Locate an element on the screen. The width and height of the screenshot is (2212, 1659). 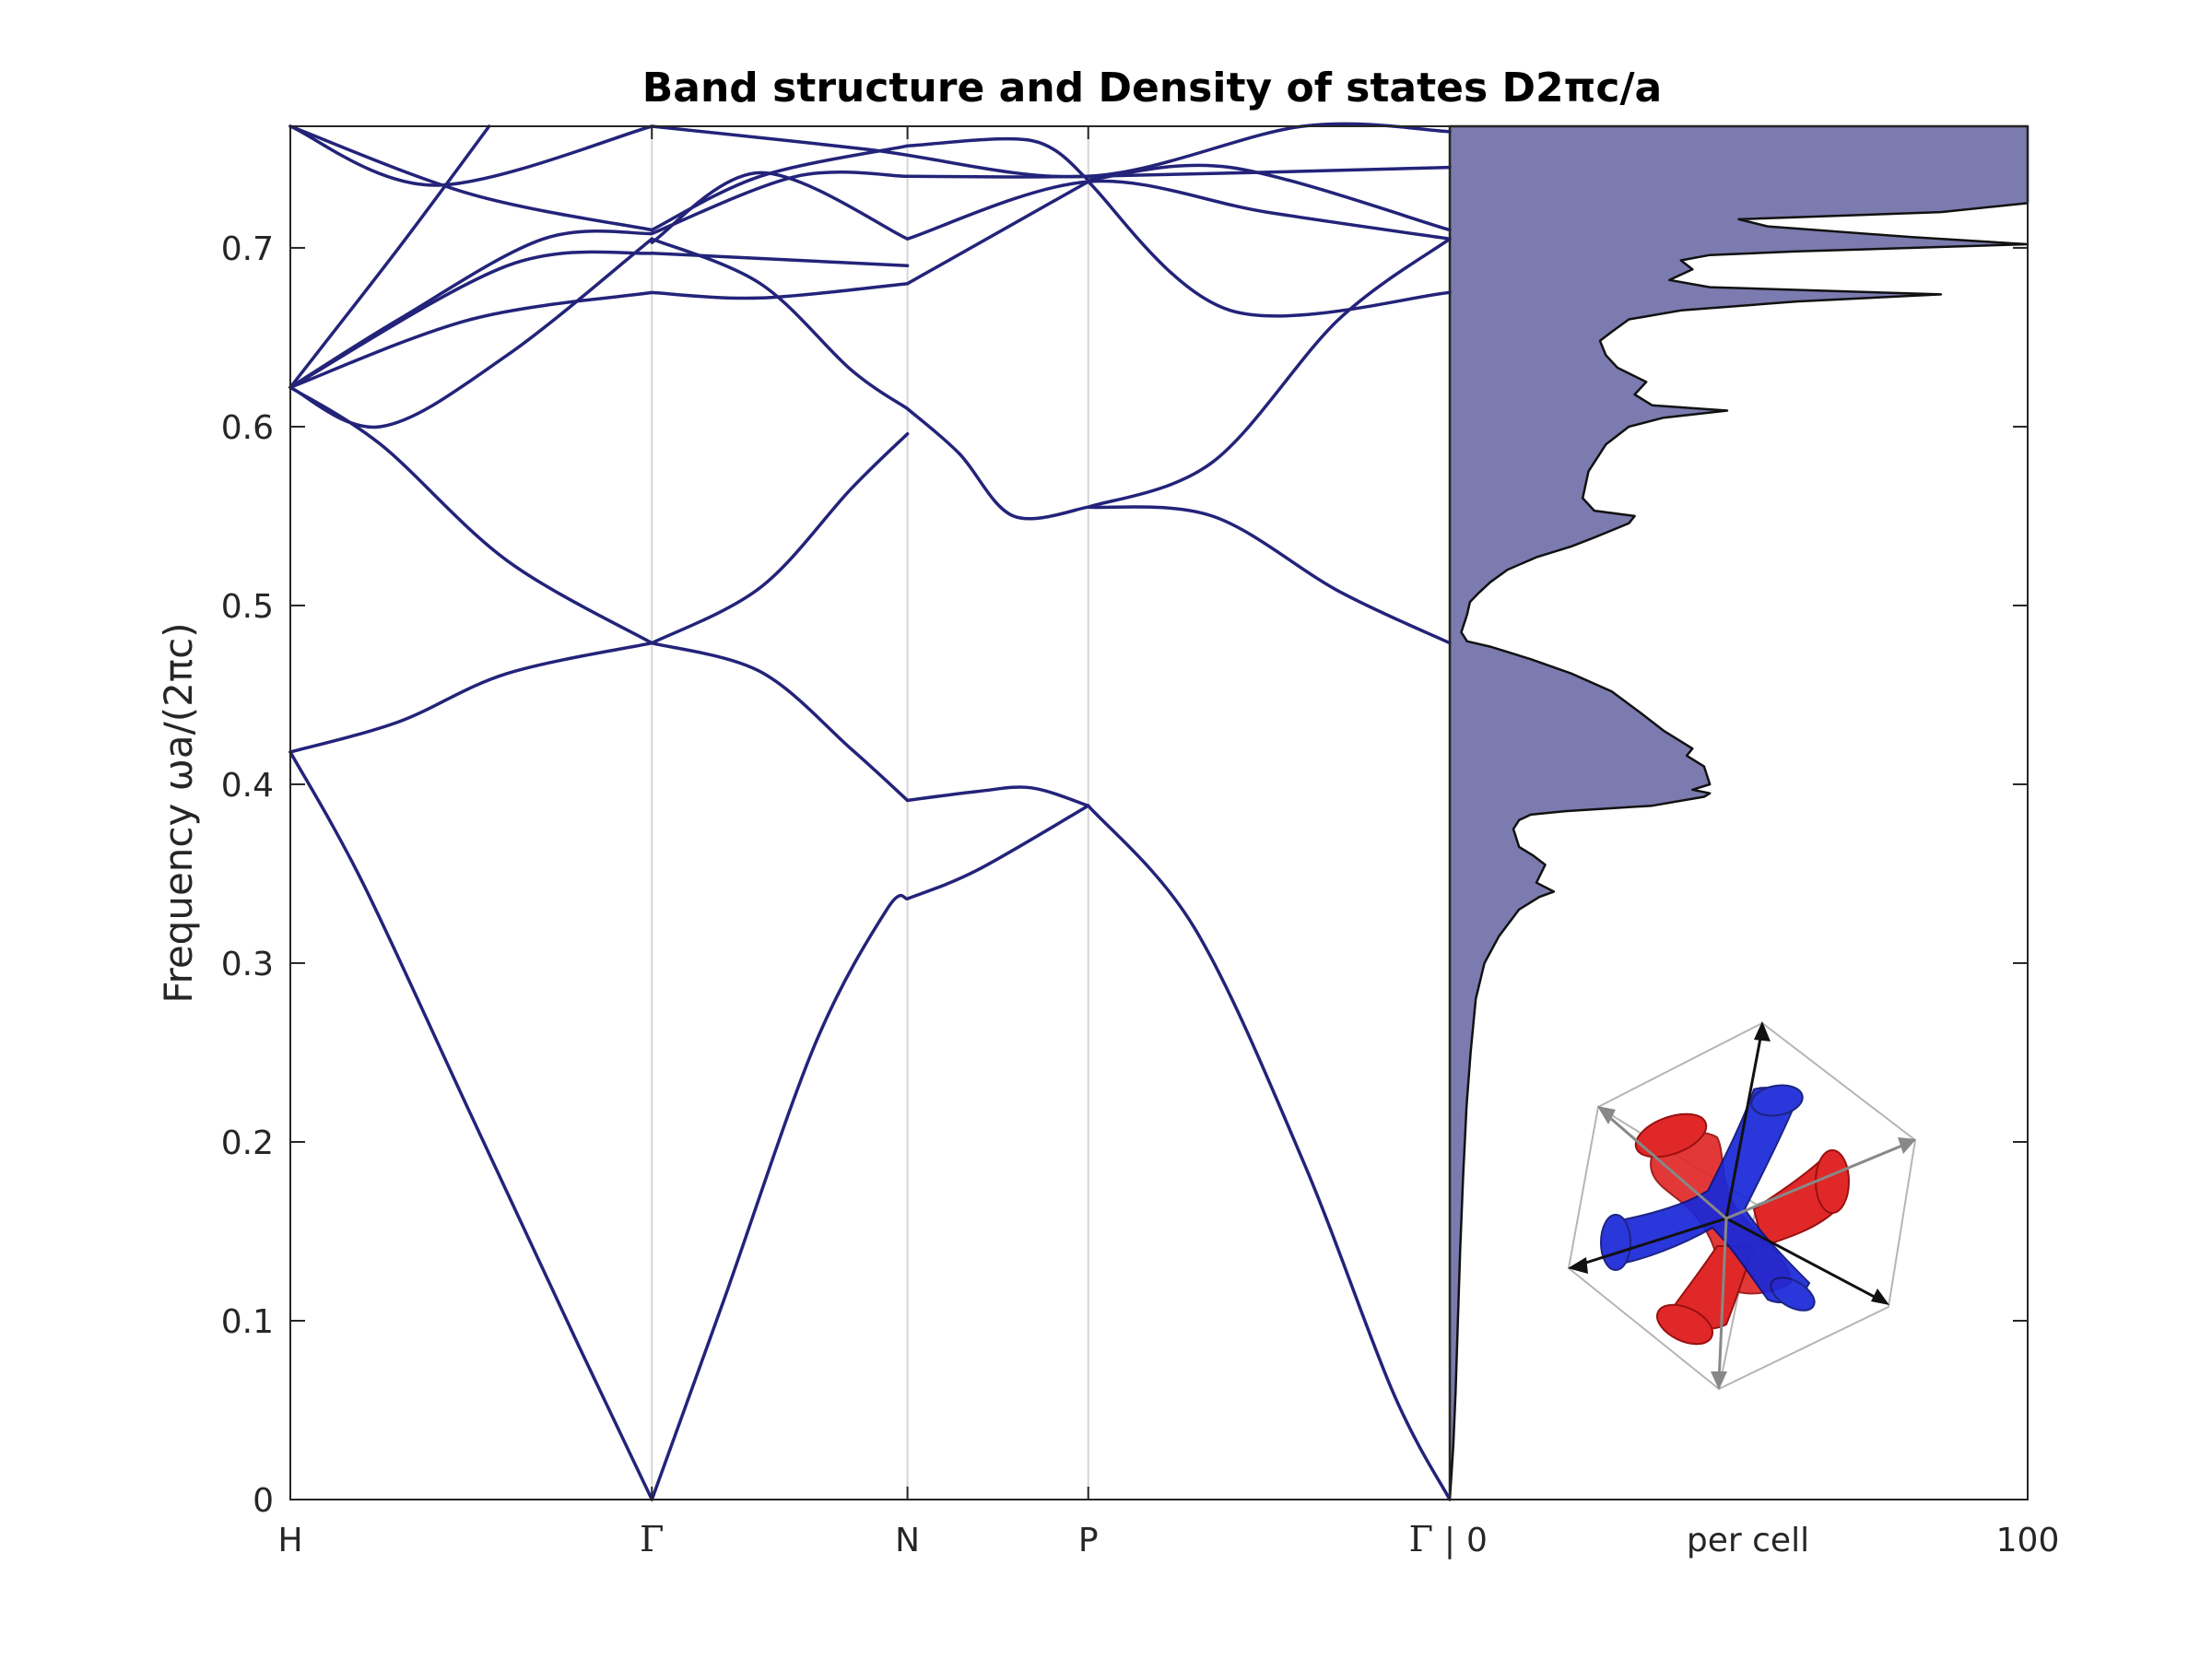
k-point-label: H is located at coordinates (289, 1540).